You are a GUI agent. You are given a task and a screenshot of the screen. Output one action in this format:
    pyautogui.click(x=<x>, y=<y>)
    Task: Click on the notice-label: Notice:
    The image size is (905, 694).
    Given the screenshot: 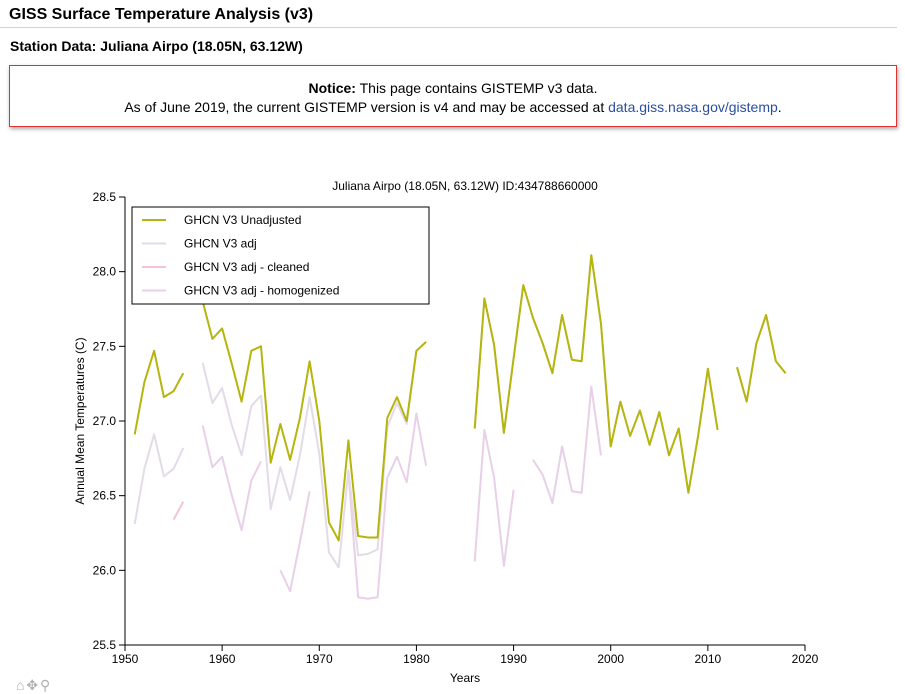 What is the action you would take?
    pyautogui.click(x=332, y=88)
    